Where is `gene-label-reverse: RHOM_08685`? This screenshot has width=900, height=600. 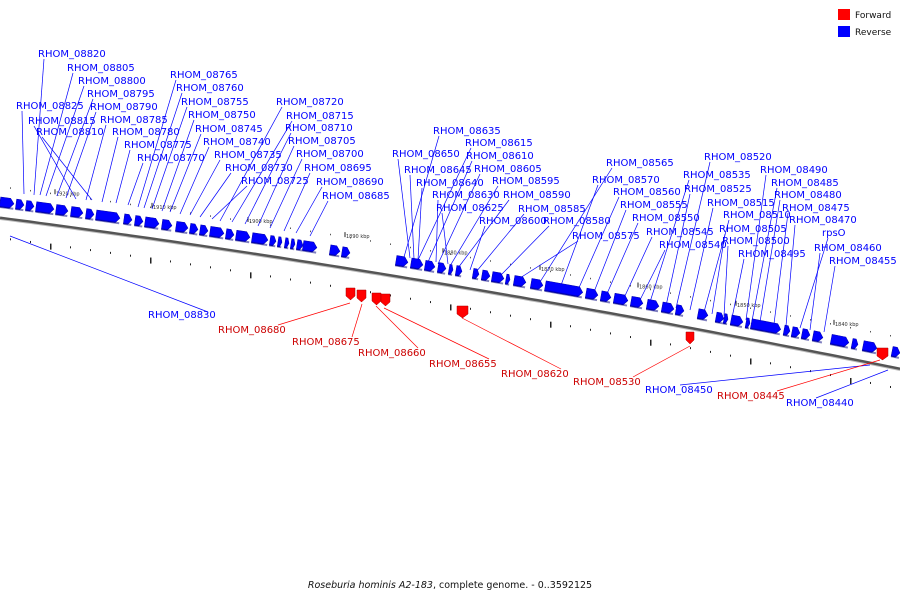
gene-label-reverse: RHOM_08685 is located at coordinates (356, 196).